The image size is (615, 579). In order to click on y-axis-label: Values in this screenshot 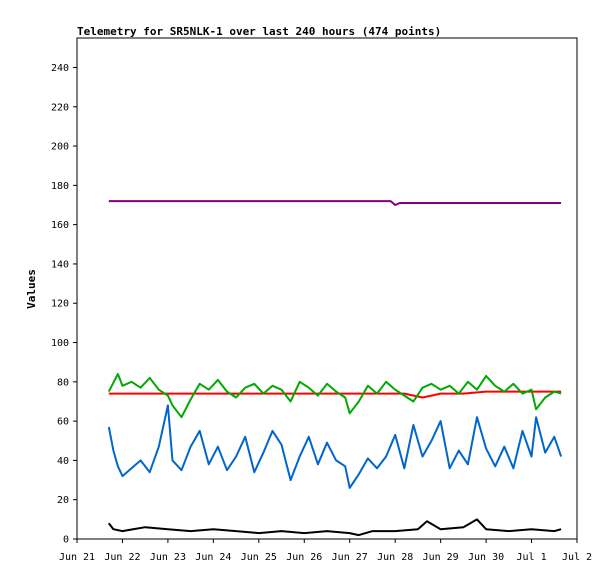, I will do `click(31, 289)`.